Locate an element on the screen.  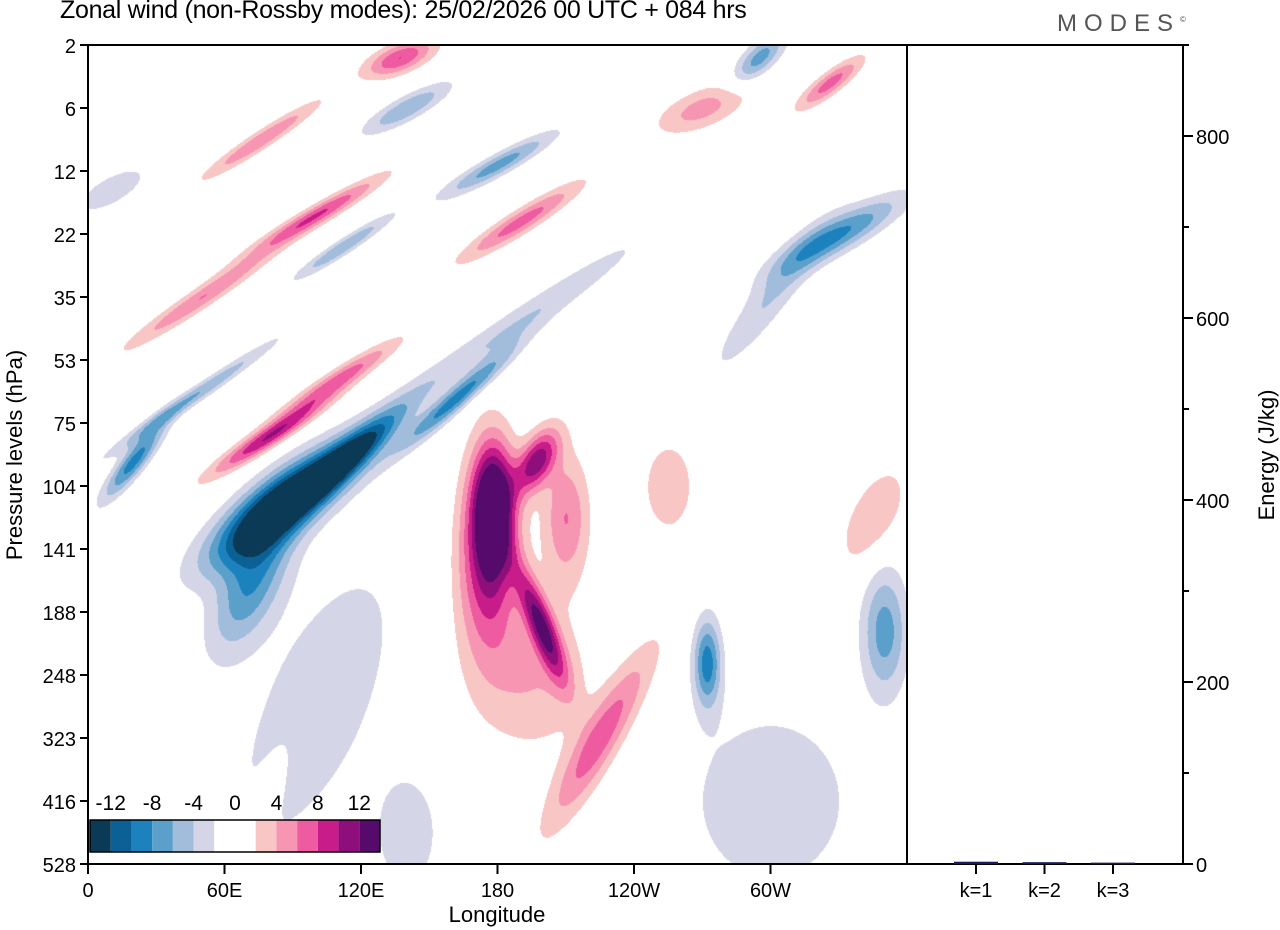
x-tick-label: 120E is located at coordinates (361, 891).